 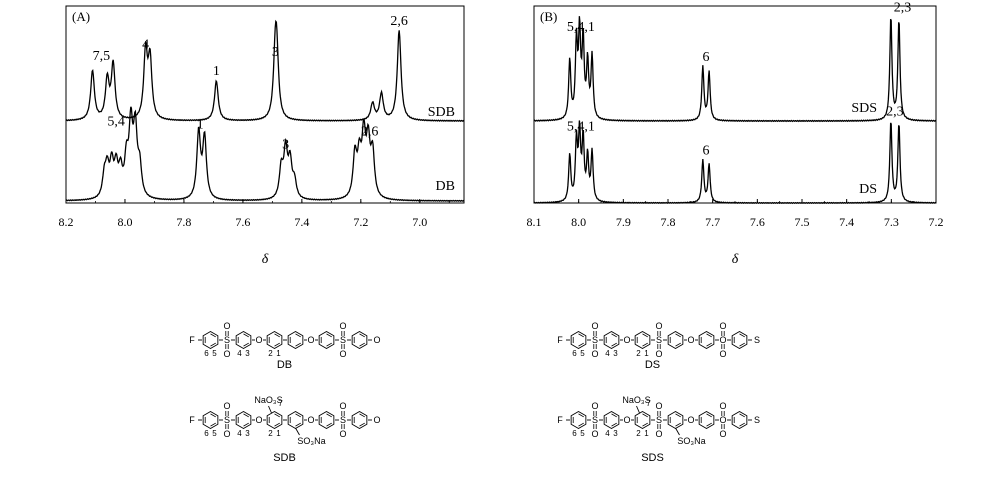 I want to click on x-tick-label: 7.0, so click(x=419, y=222).